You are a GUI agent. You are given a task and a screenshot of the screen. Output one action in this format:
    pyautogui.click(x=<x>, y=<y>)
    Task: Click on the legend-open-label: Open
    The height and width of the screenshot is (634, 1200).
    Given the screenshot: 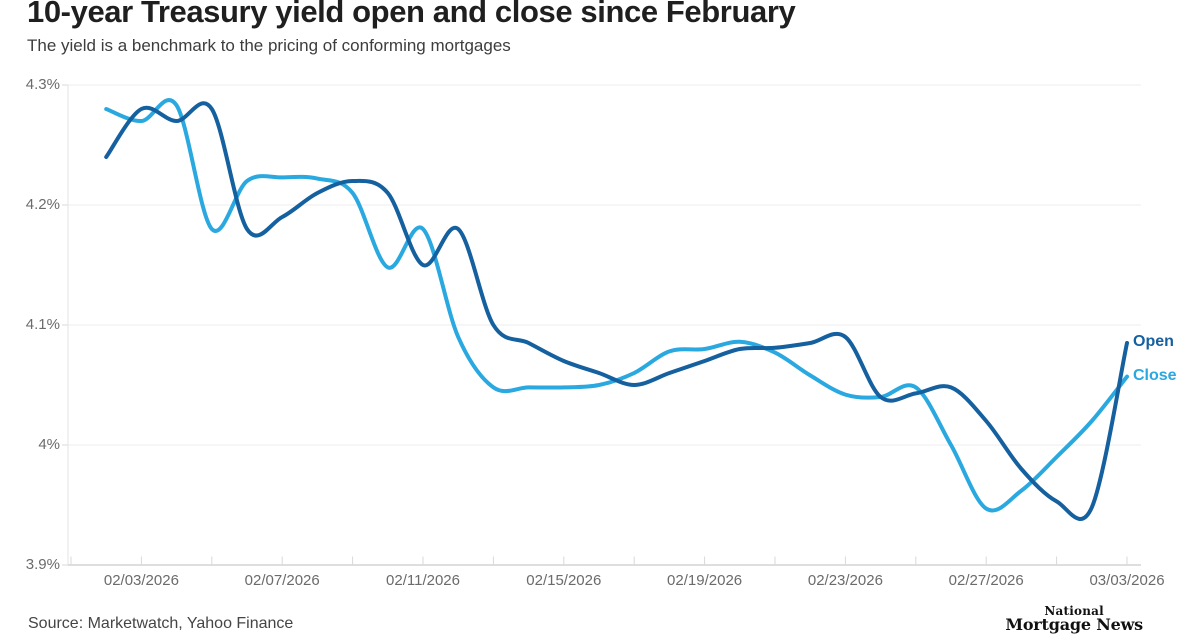 What is the action you would take?
    pyautogui.click(x=1153, y=341)
    